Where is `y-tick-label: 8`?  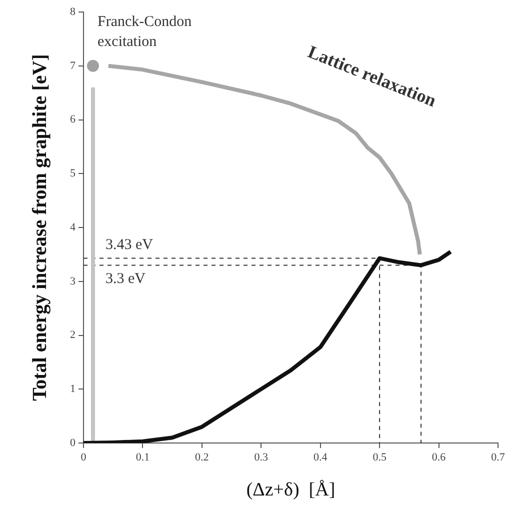 y-tick-label: 8 is located at coordinates (73, 12).